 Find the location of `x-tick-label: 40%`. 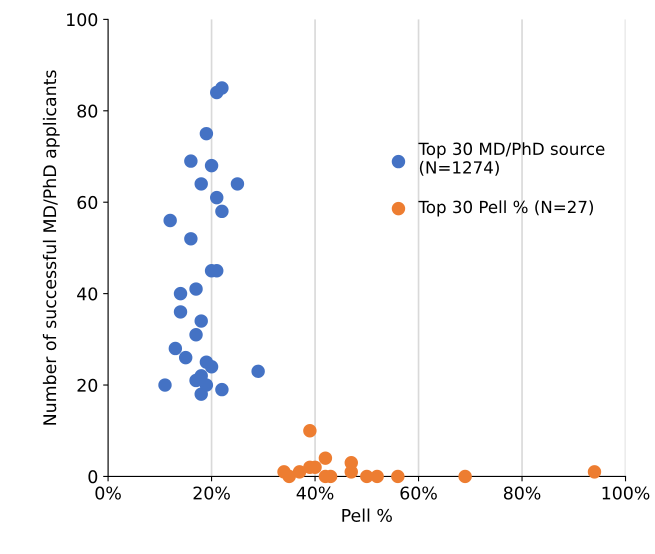

x-tick-label: 40% is located at coordinates (315, 493).